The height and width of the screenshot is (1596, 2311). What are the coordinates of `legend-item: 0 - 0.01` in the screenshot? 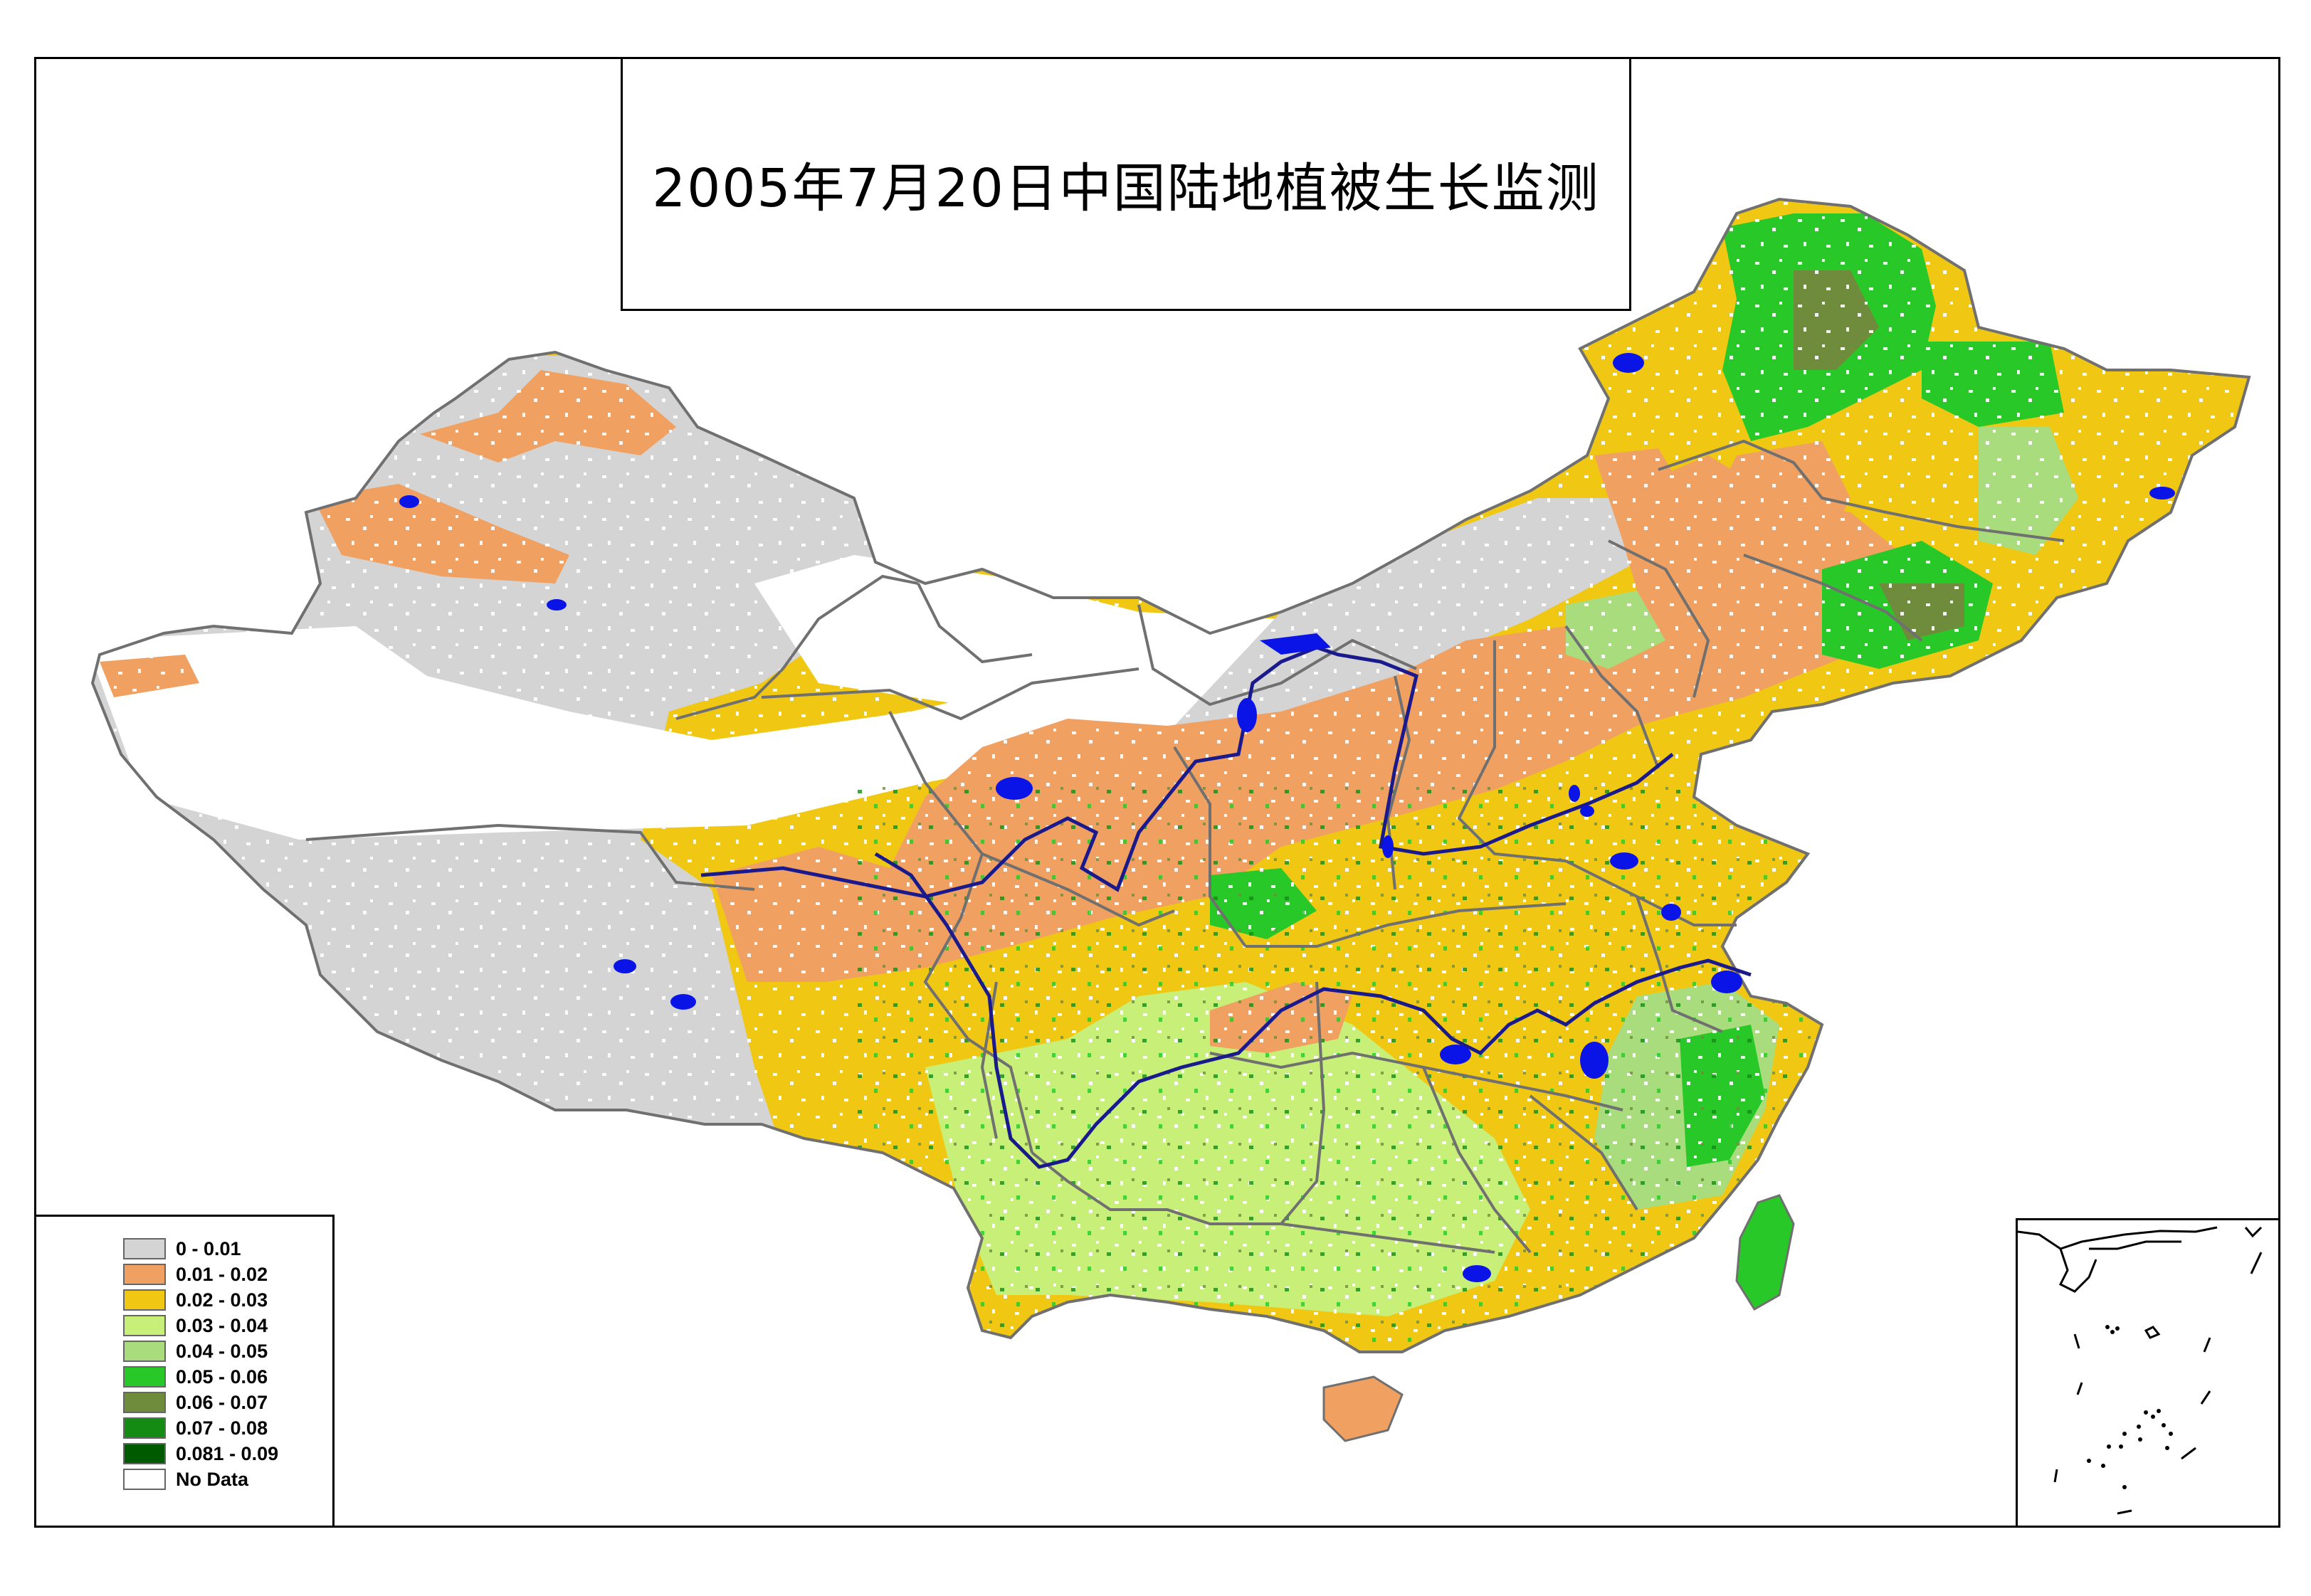 It's located at (182, 1249).